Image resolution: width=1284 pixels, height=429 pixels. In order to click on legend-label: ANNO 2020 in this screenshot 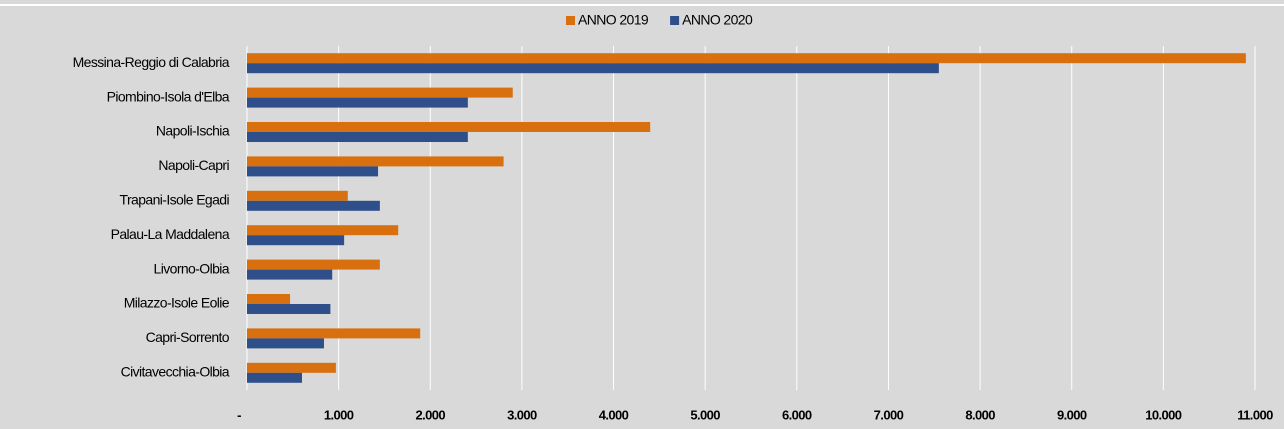, I will do `click(717, 20)`.